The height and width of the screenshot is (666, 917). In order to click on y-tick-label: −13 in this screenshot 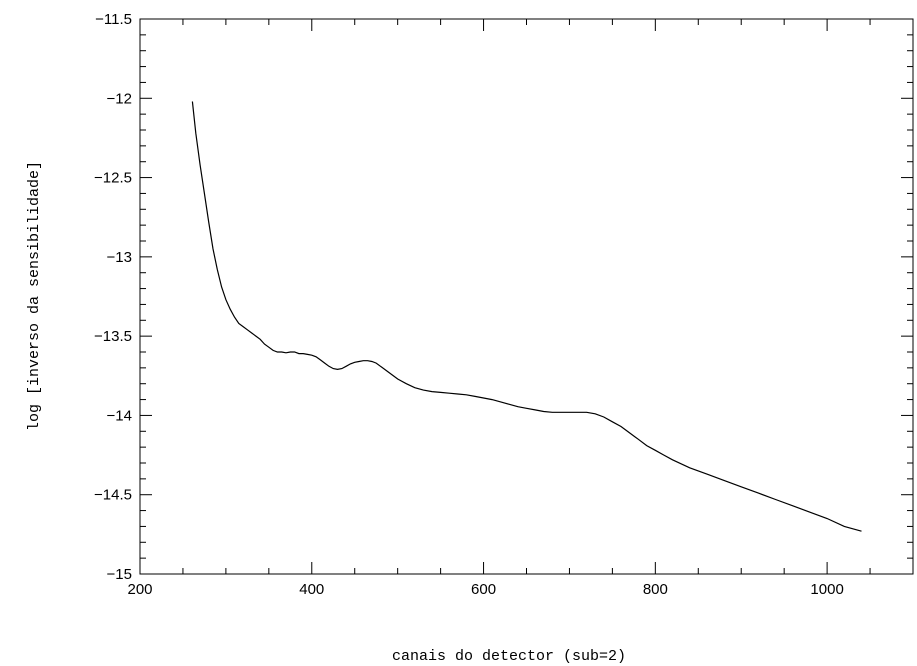, I will do `click(119, 257)`.